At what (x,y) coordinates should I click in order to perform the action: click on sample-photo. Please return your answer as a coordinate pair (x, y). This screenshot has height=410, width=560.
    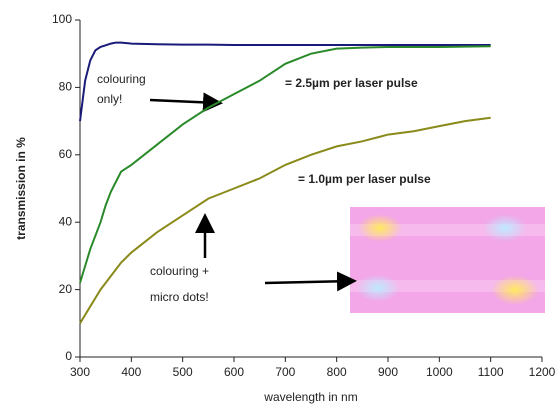
    Looking at the image, I should click on (447, 260).